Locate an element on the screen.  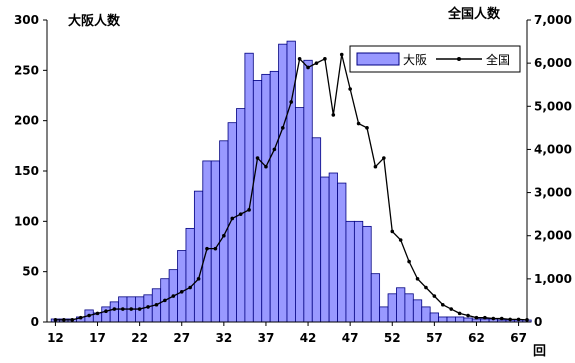
x-tick-label: 67 is located at coordinates (518, 338).